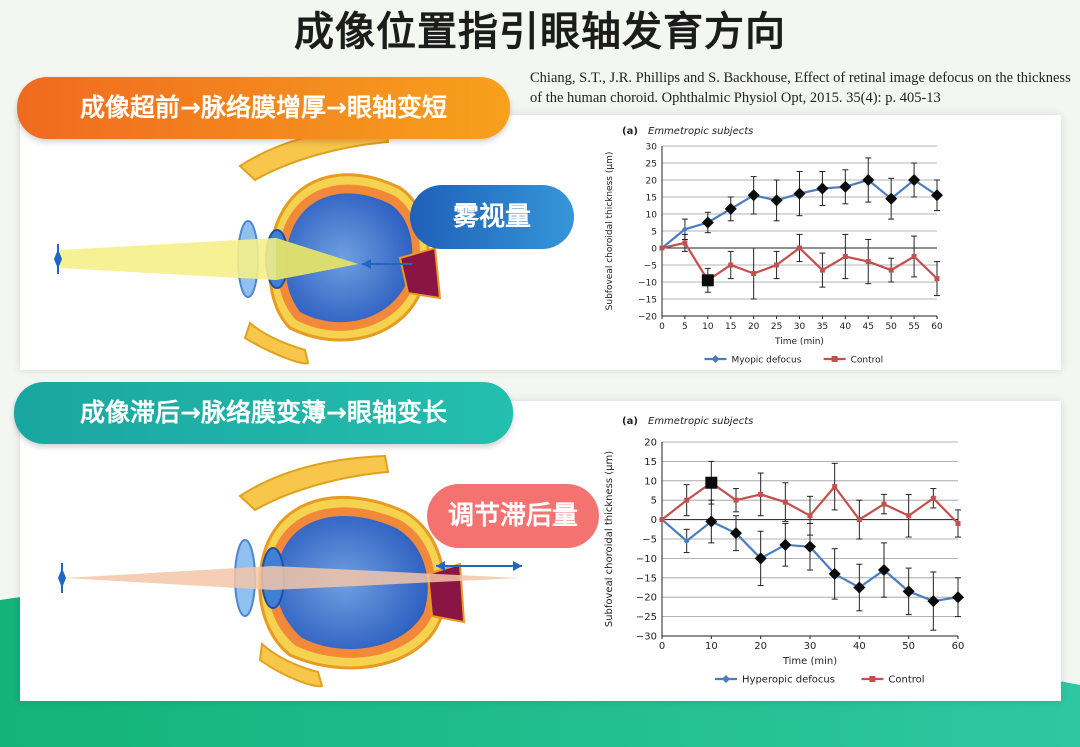  I want to click on section-label-top: 成像超前→脉络膜增厚→眼轴变短, so click(263, 108).